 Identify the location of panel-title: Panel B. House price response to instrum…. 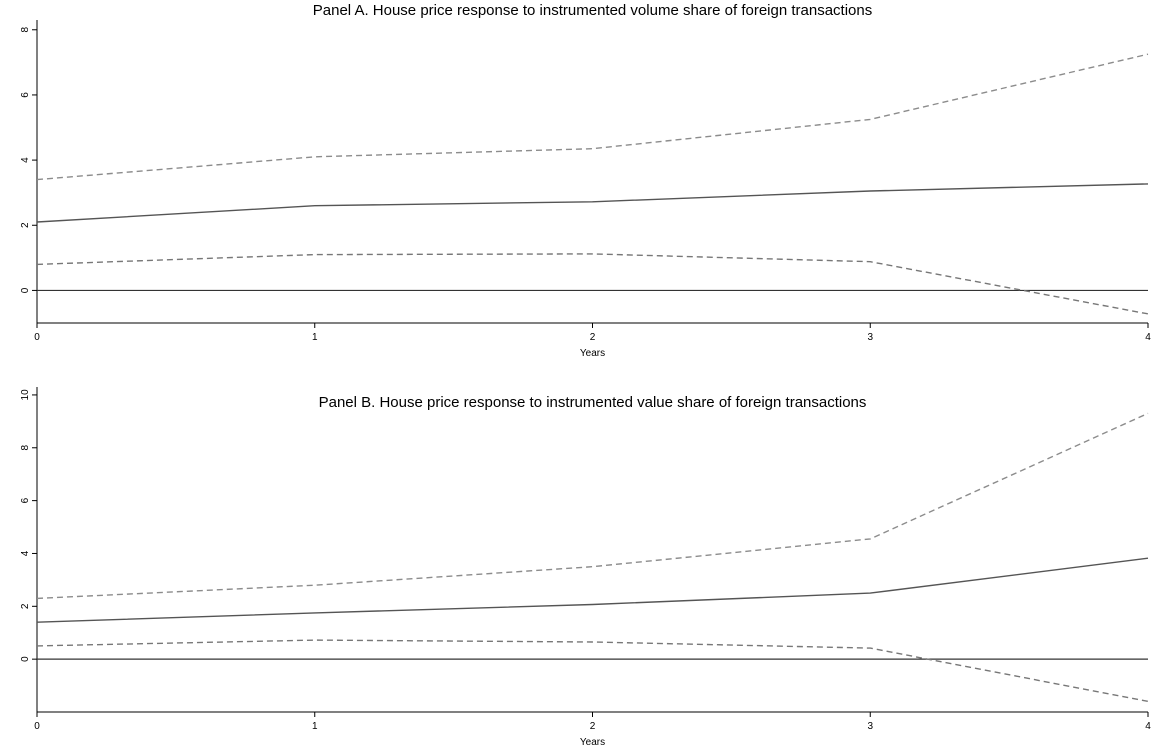
(593, 402).